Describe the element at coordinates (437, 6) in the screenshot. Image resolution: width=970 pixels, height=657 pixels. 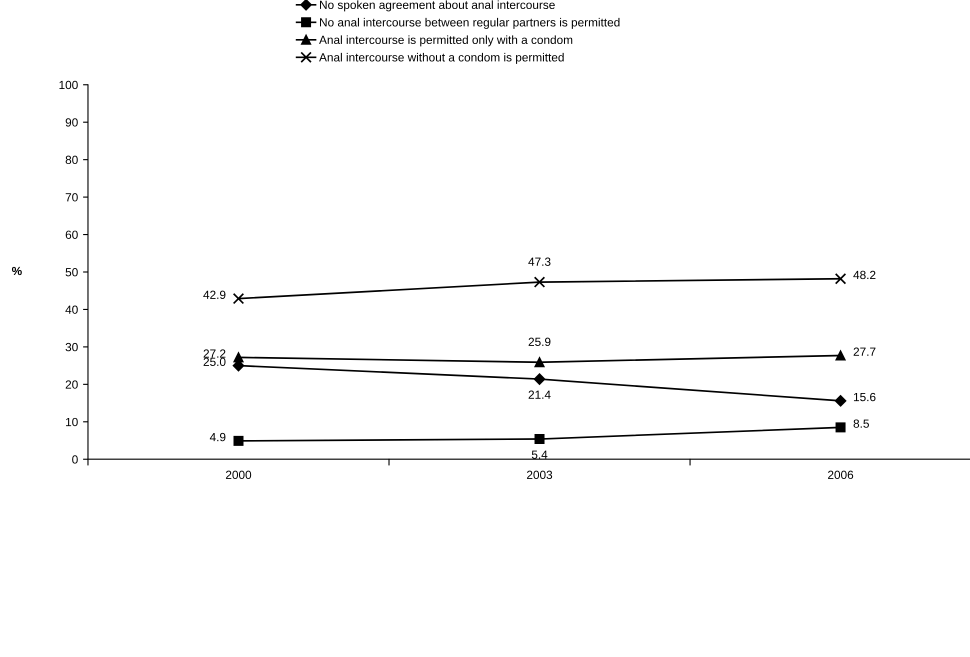
I see `legend-label: No spoken agreement about anal intercourse` at that location.